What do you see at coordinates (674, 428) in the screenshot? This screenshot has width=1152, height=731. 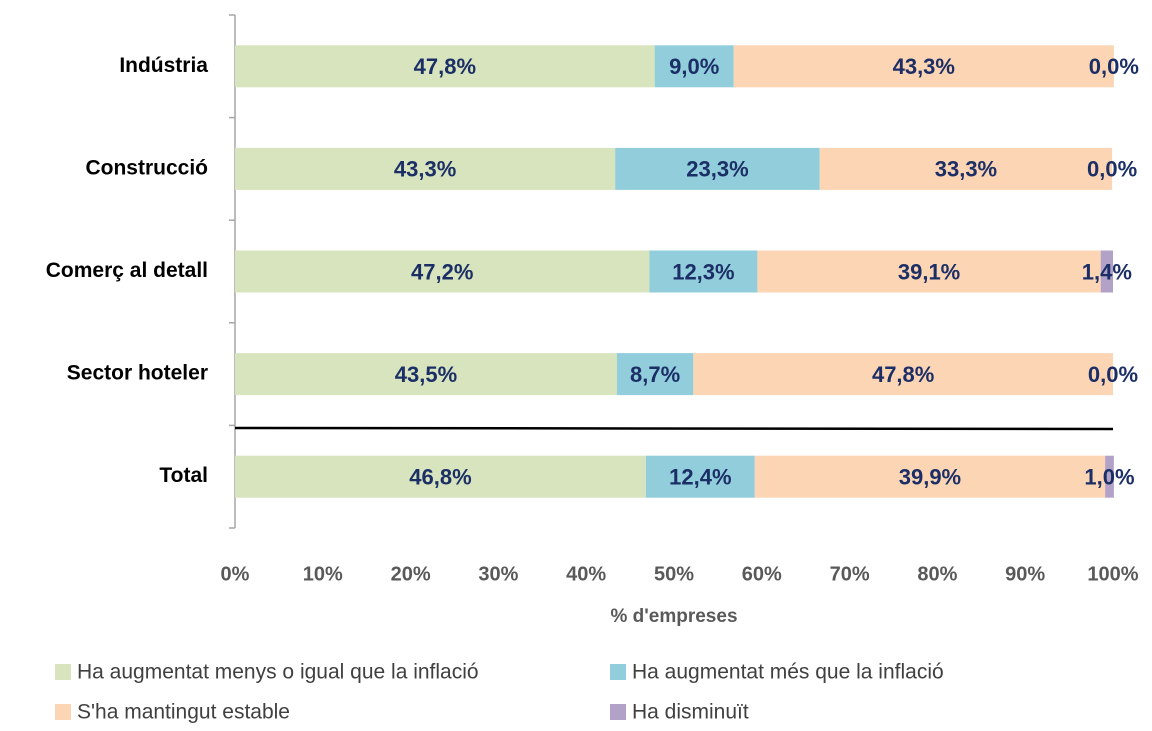 I see `separator-line` at bounding box center [674, 428].